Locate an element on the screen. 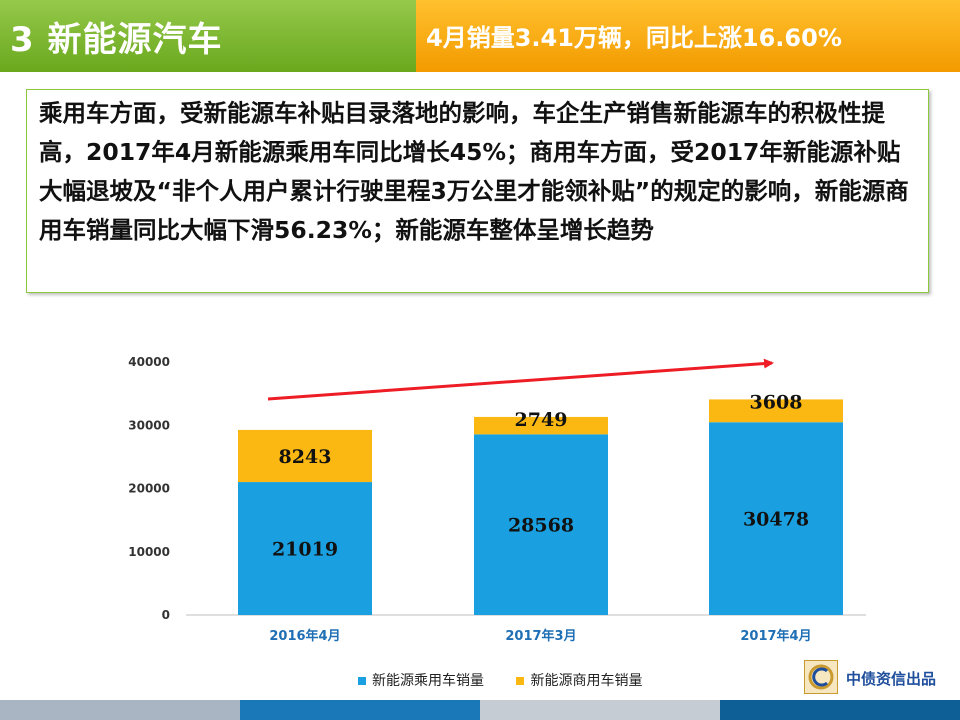 The width and height of the screenshot is (960, 720). y-tick-label: 30000 is located at coordinates (149, 425).